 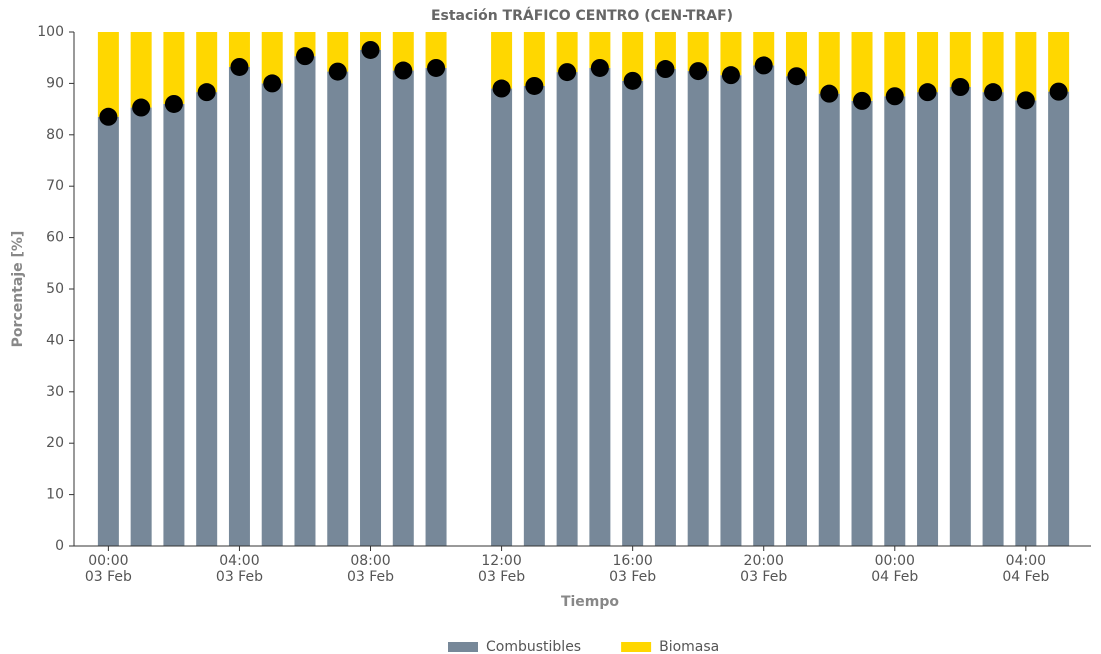 I want to click on y-tick-label: 80, so click(x=55, y=135).